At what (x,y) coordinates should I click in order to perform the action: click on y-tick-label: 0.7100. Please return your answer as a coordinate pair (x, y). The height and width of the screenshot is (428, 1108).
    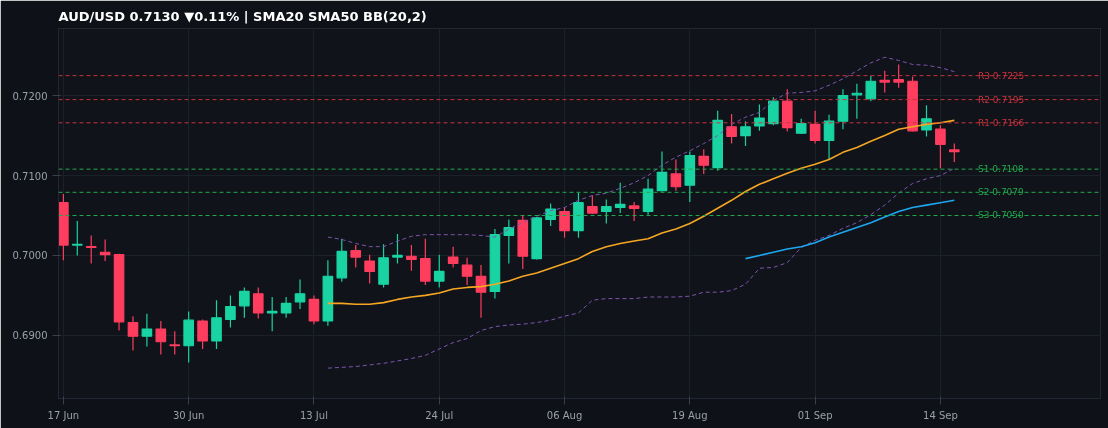
    Looking at the image, I should click on (30, 176).